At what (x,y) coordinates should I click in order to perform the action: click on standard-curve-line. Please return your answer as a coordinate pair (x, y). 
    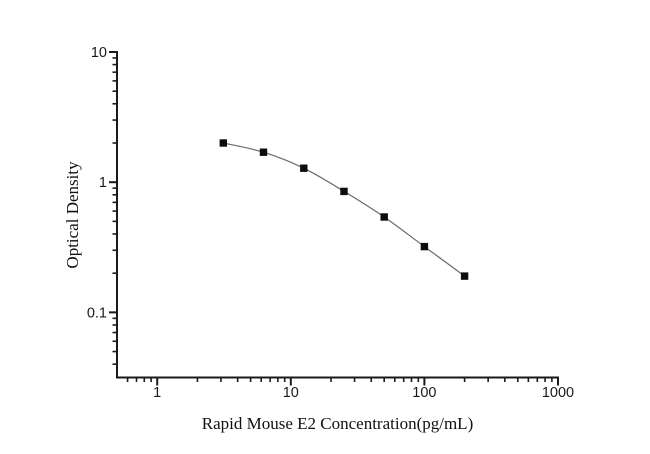
    Looking at the image, I should click on (344, 209).